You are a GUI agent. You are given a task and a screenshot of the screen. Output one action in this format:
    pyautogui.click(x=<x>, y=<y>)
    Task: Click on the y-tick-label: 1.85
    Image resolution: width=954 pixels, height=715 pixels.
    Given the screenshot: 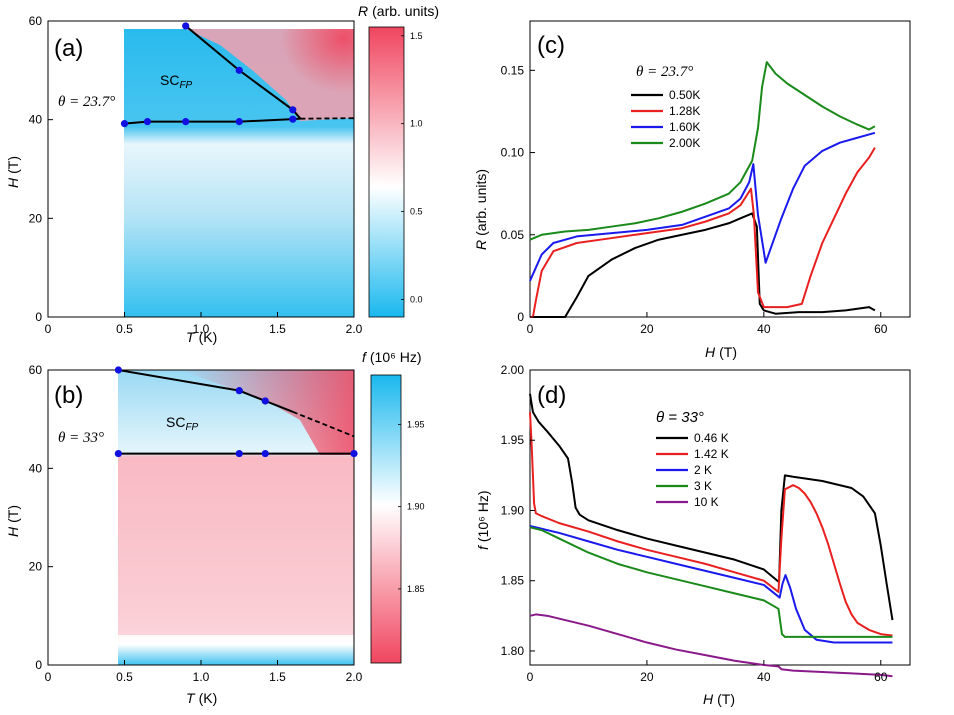 What is the action you would take?
    pyautogui.click(x=513, y=581)
    